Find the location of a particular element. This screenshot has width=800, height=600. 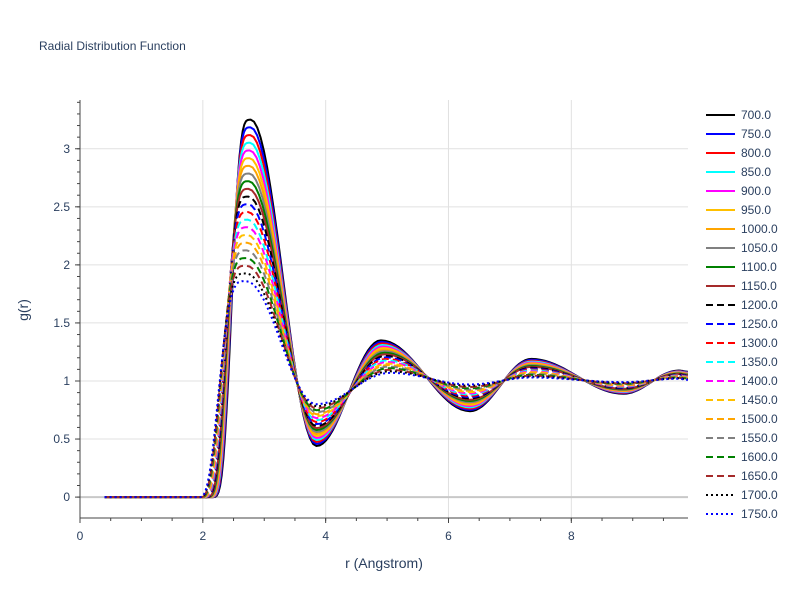

legend-item: 1450.0 is located at coordinates (742, 400).